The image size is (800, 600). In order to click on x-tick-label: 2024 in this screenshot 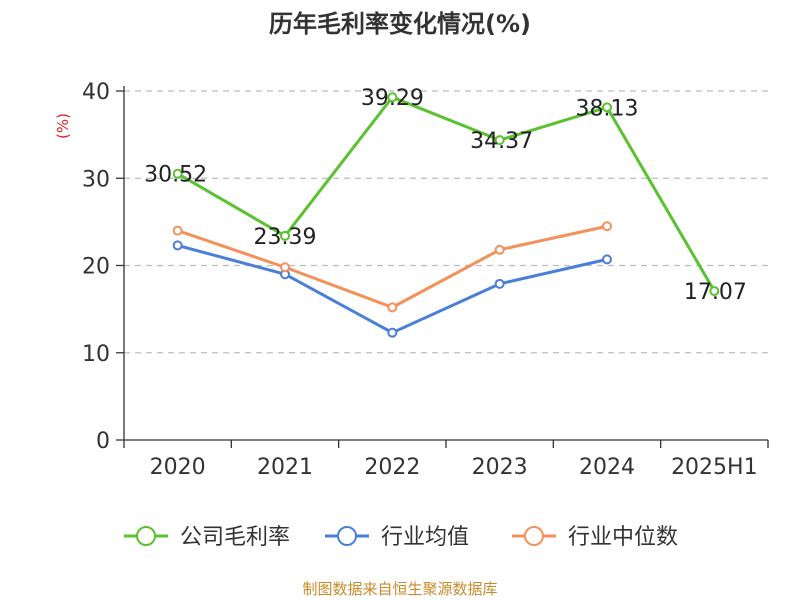, I will do `click(607, 467)`.